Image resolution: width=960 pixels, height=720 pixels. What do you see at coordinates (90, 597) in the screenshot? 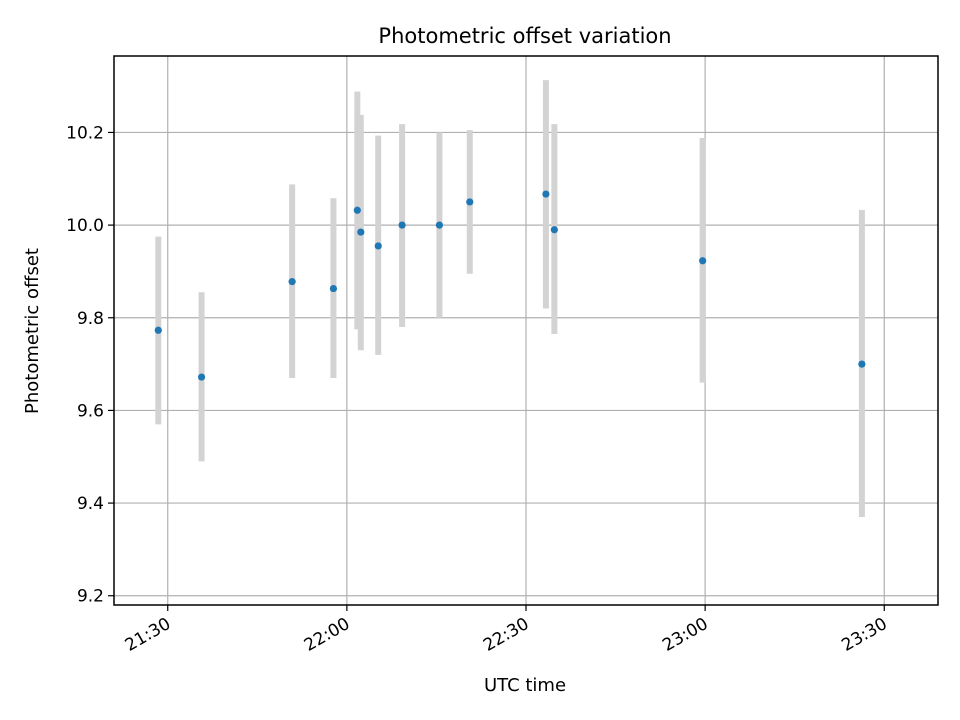
I see `y-tick-label: 9.2` at bounding box center [90, 597].